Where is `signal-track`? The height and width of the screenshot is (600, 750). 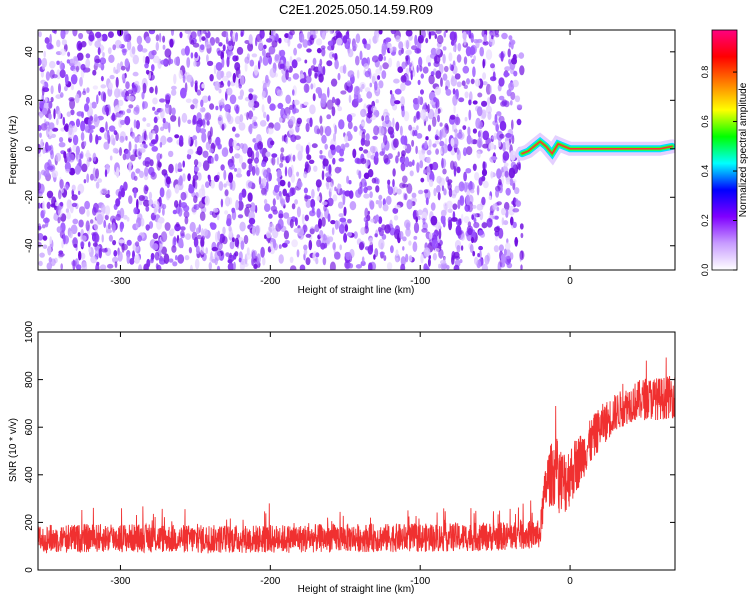 signal-track is located at coordinates (595, 149).